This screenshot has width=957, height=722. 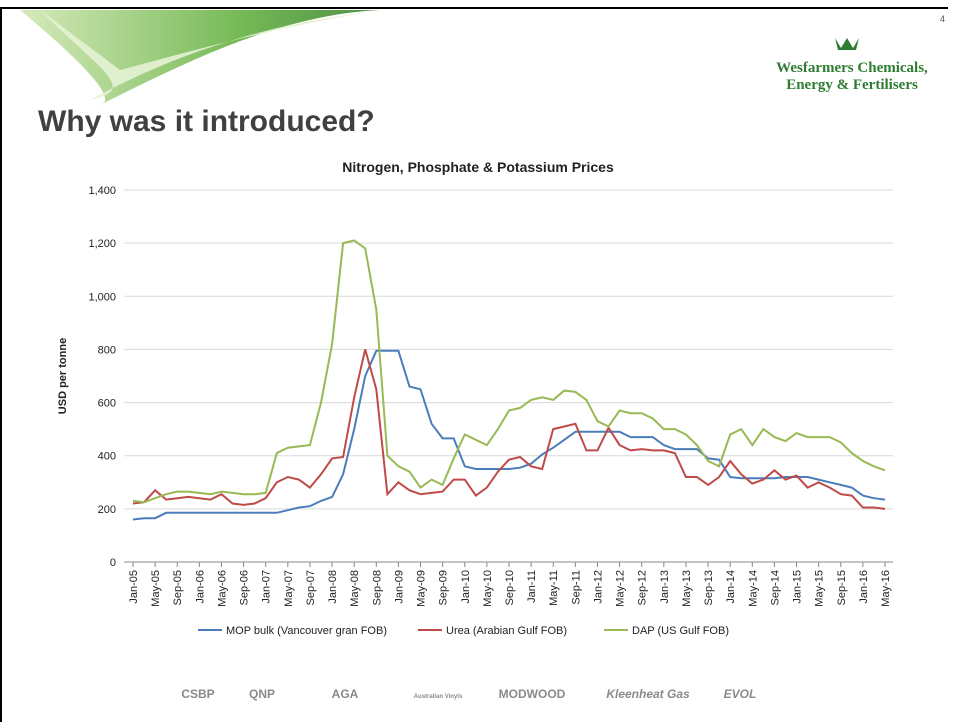 I want to click on x-tick-label: May-09, so click(x=422, y=588).